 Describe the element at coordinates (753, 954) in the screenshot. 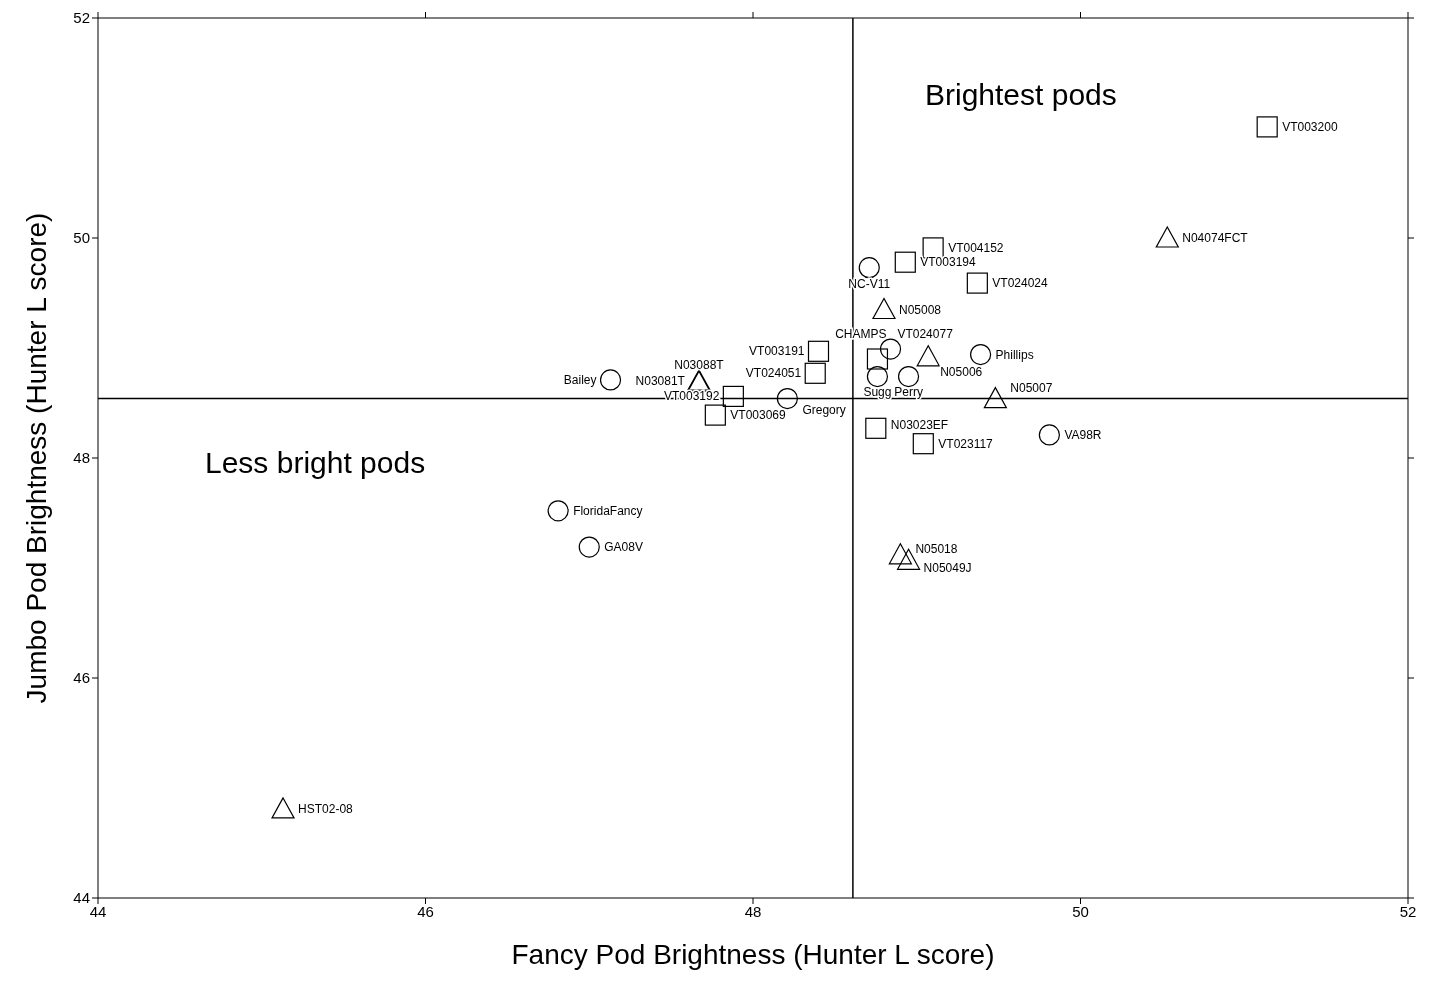

I see `x-axis-title: Fancy Pod Brightness (Hunter L score)` at that location.